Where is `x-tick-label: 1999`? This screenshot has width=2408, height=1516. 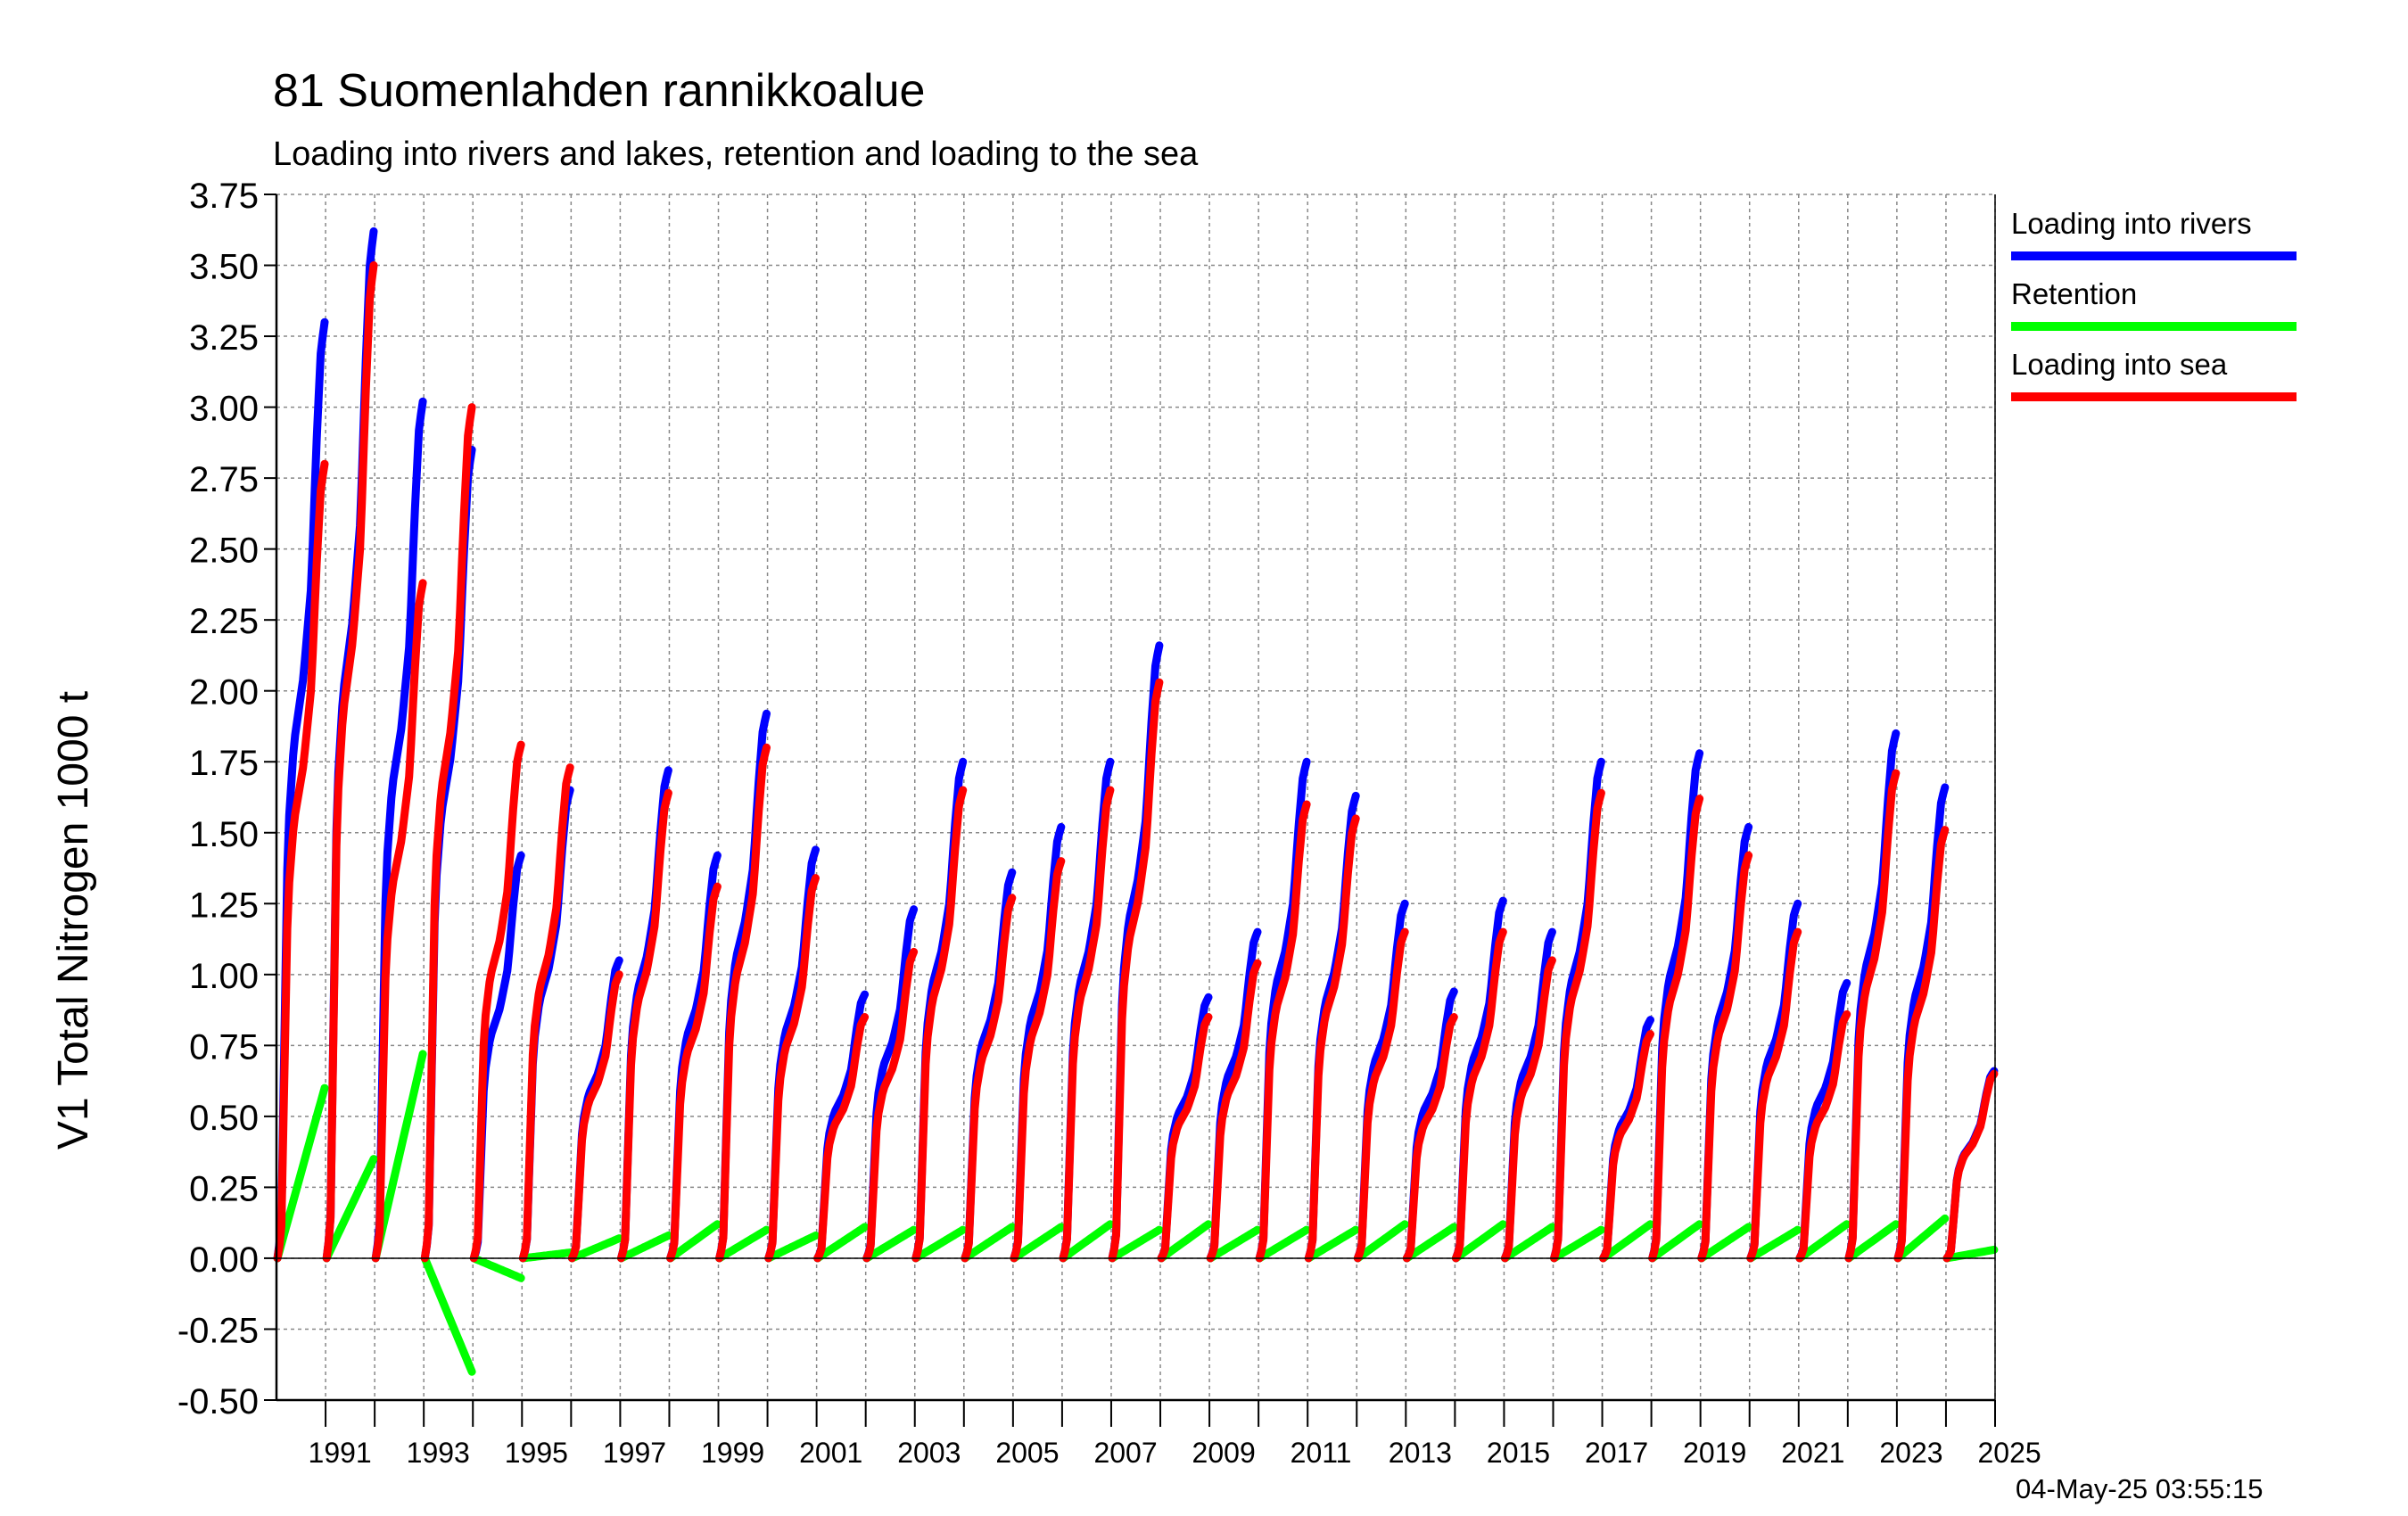
x-tick-label: 1999 is located at coordinates (732, 1453).